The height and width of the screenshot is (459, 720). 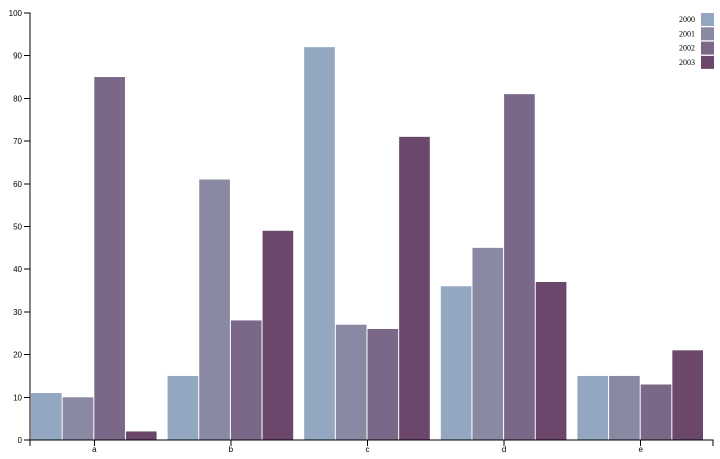 I want to click on bar-e-2000, so click(x=593, y=407).